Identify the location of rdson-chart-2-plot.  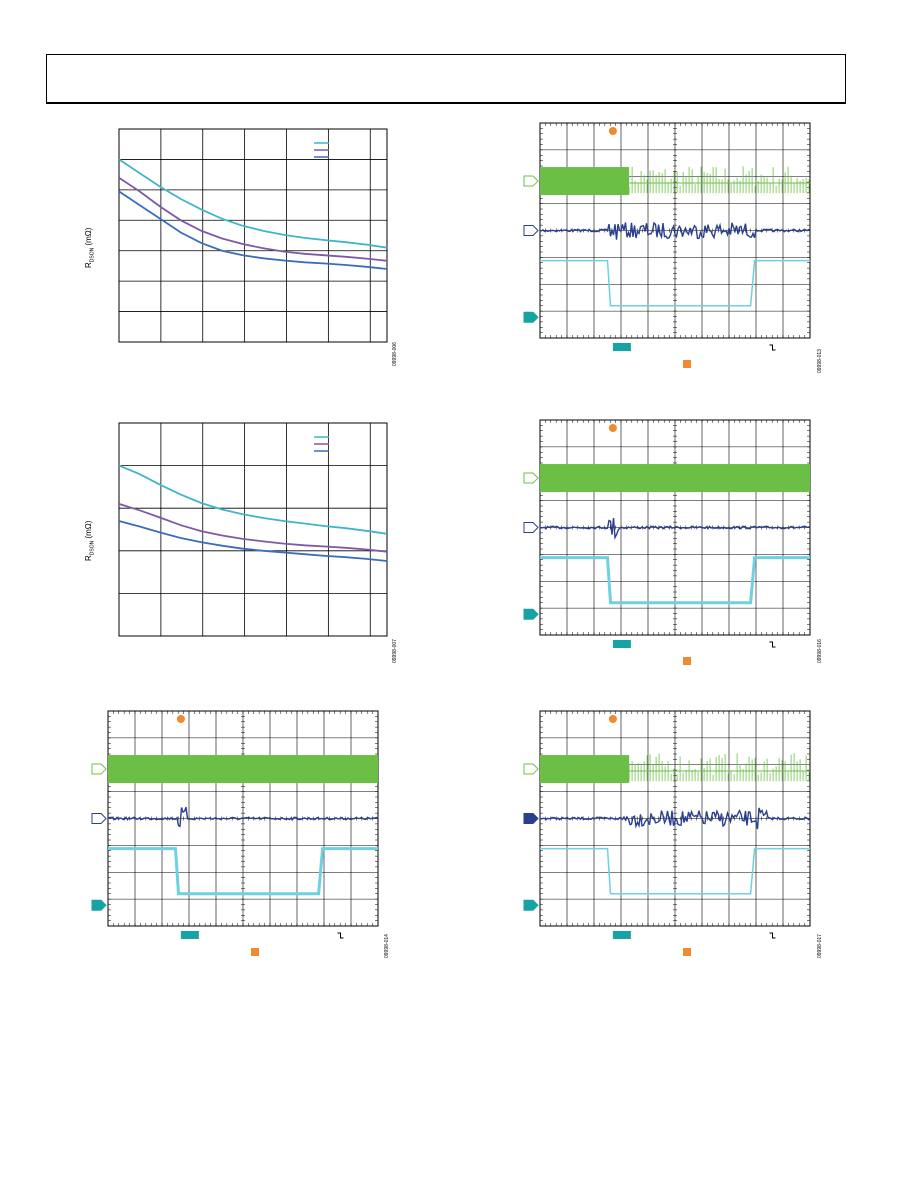
(253, 529).